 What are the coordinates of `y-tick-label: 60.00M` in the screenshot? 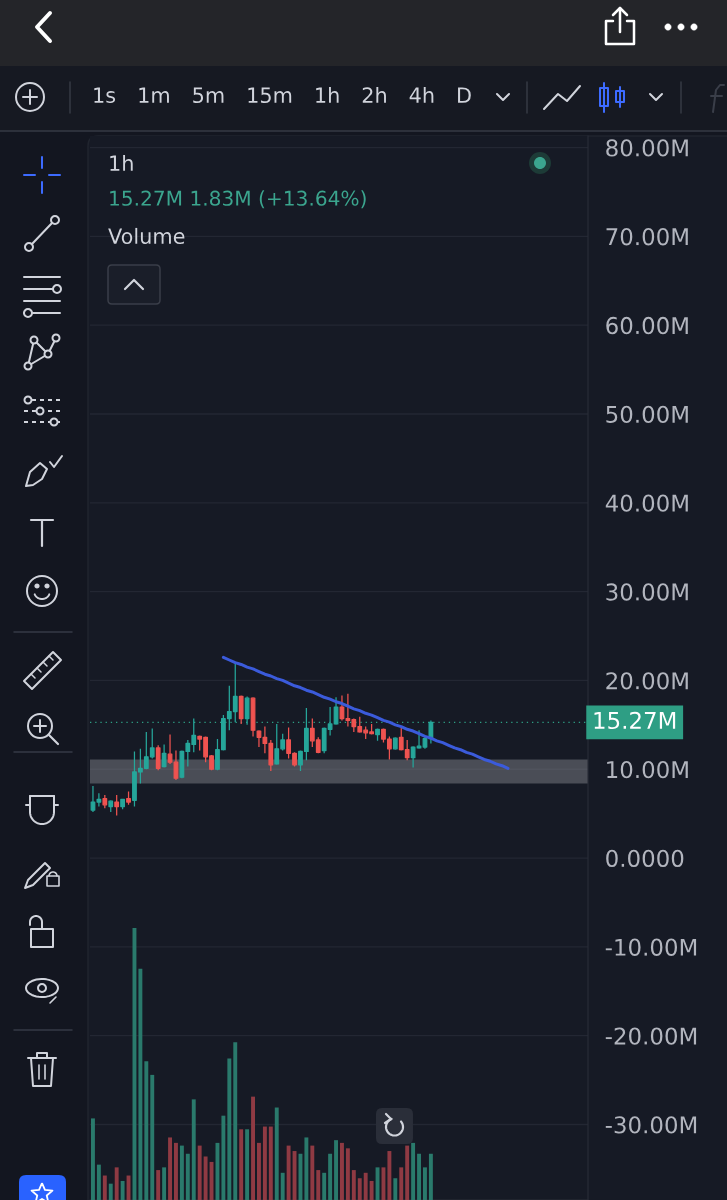 It's located at (647, 325).